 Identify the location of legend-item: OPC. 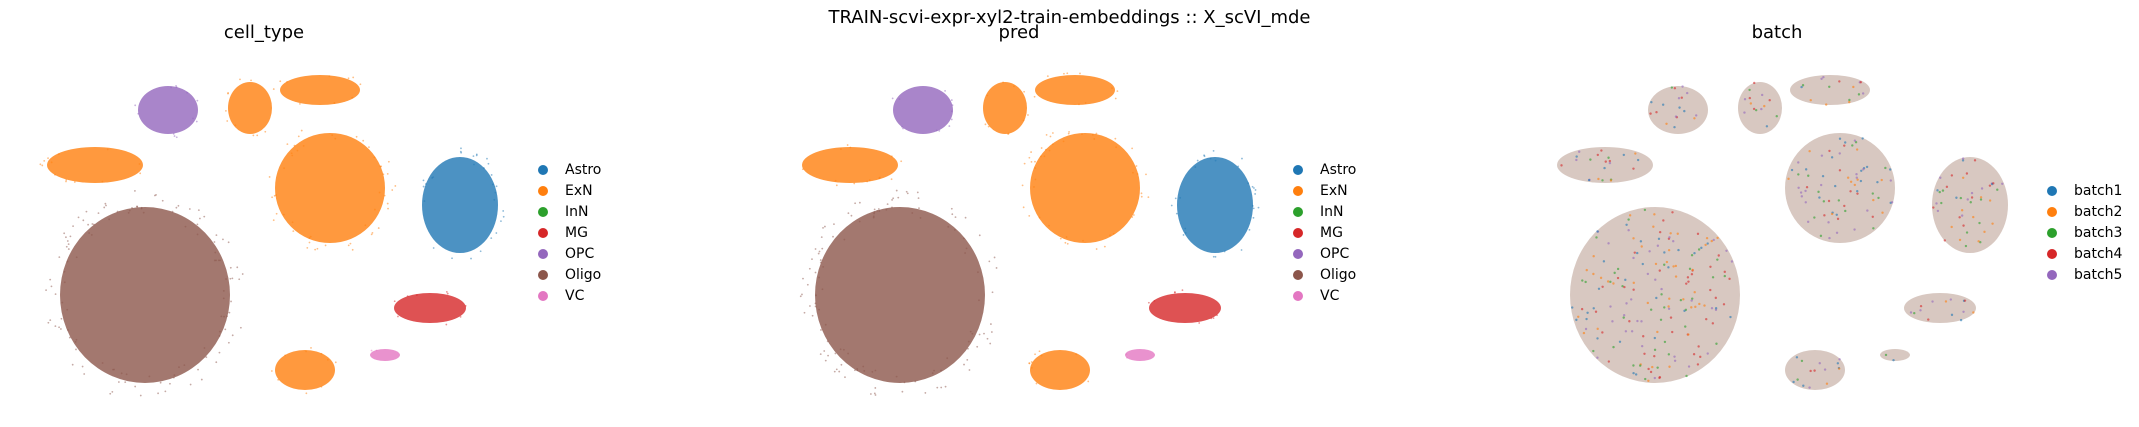
(1324, 253).